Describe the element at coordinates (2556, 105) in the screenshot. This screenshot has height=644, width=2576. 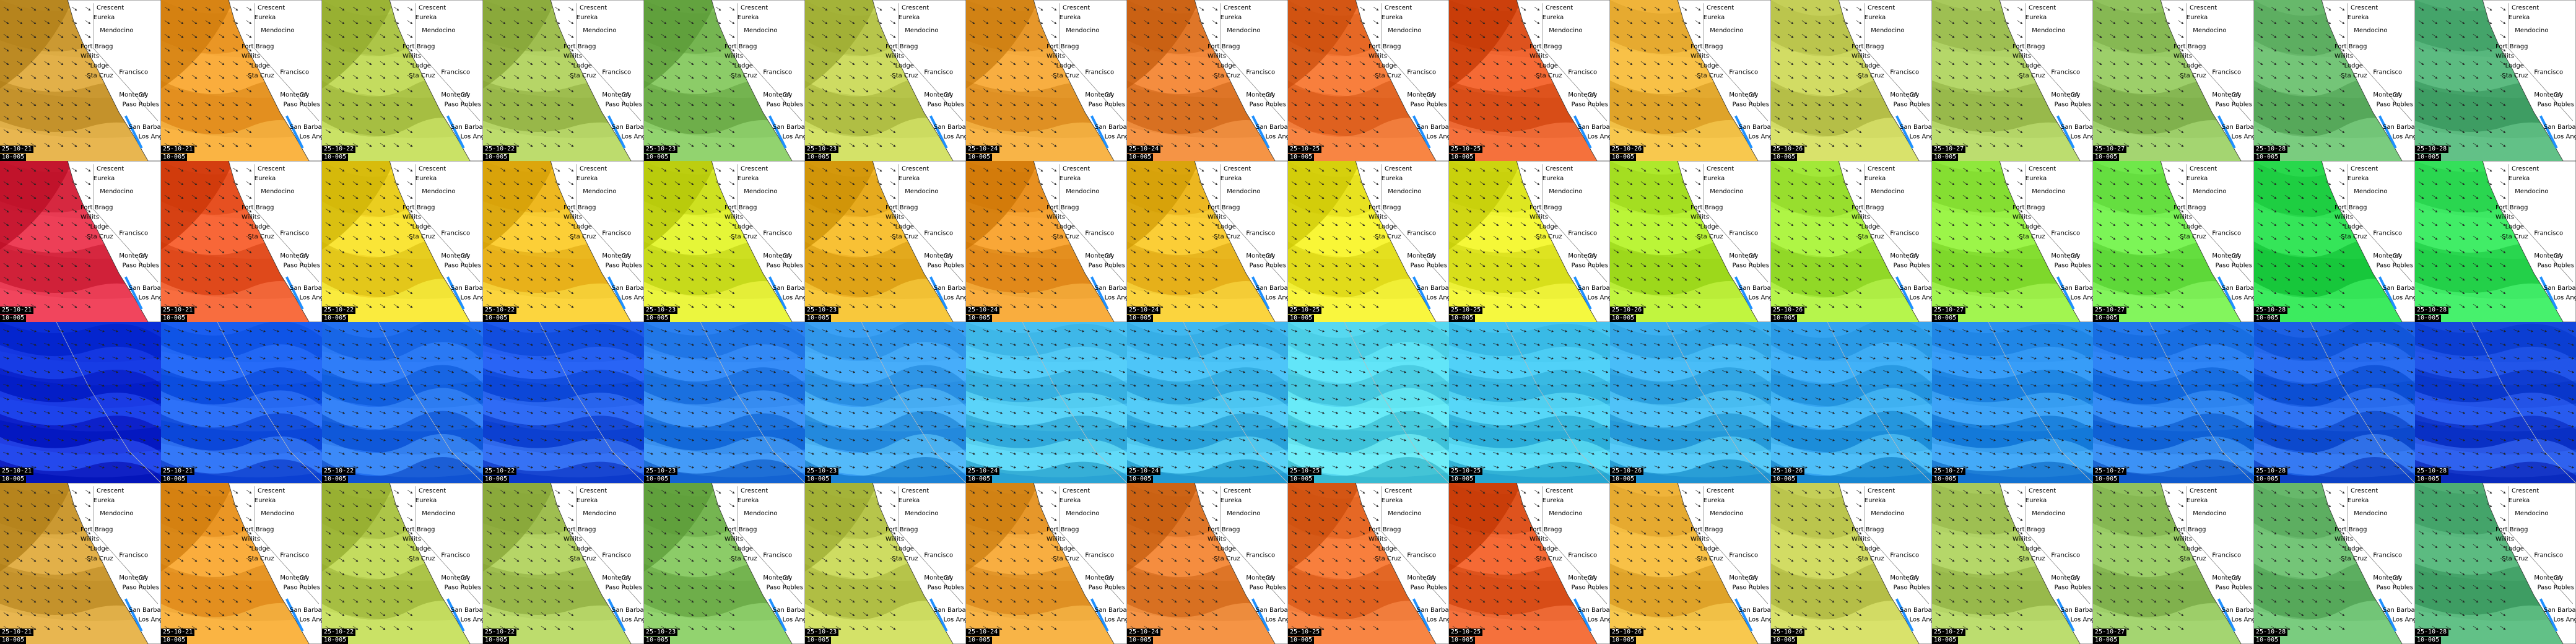
I see `place-label: Paso Robles` at that location.